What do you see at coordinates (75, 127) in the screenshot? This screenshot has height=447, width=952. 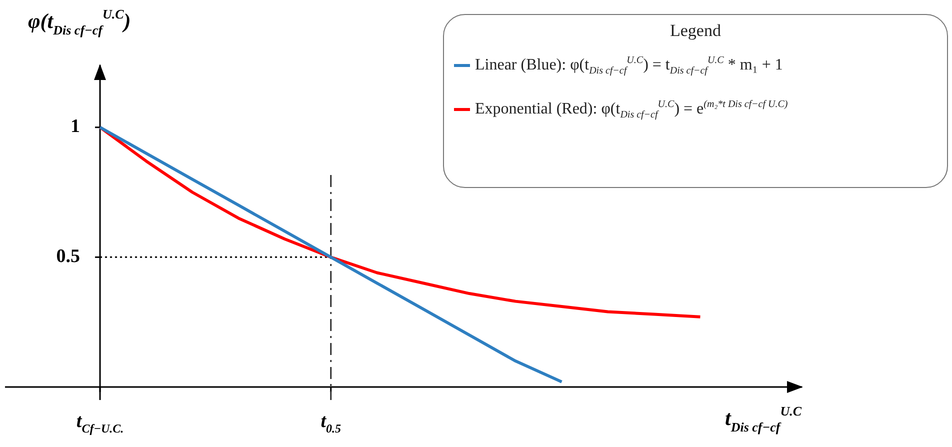 I see `y-tick-label: 1` at bounding box center [75, 127].